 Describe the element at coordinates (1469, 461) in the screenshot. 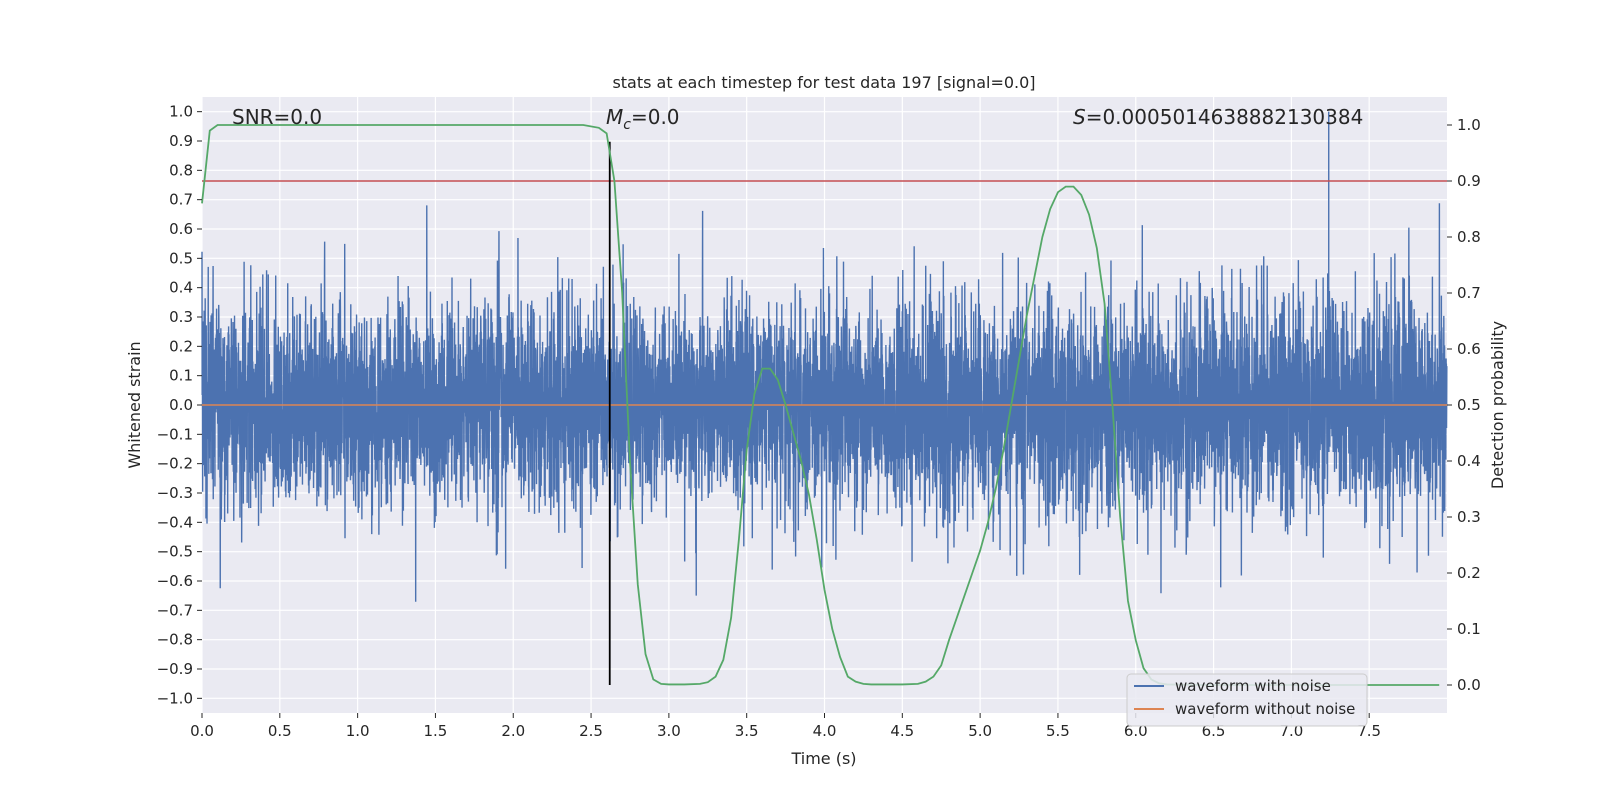

I see `y2-tick-label: 0.4` at that location.